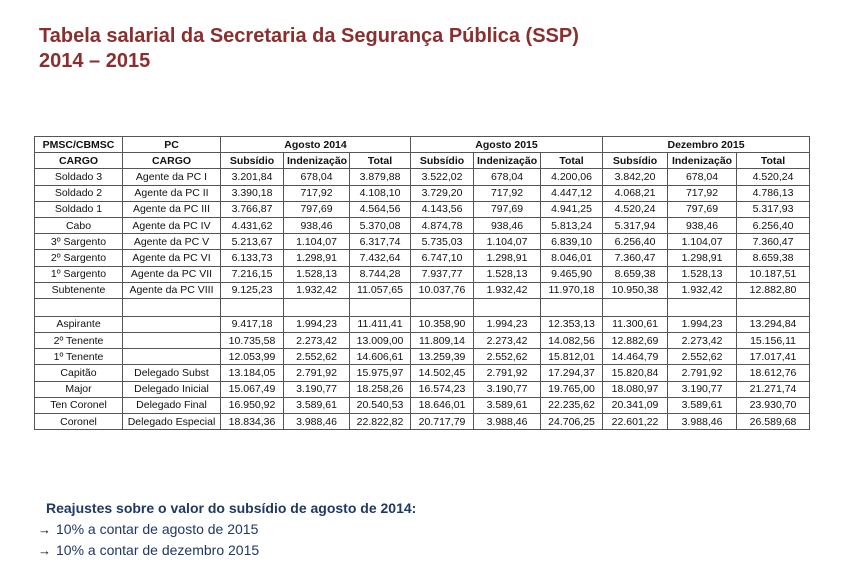 This screenshot has height=572, width=853. What do you see at coordinates (773, 290) in the screenshot?
I see `total-cell: 12.882,80` at bounding box center [773, 290].